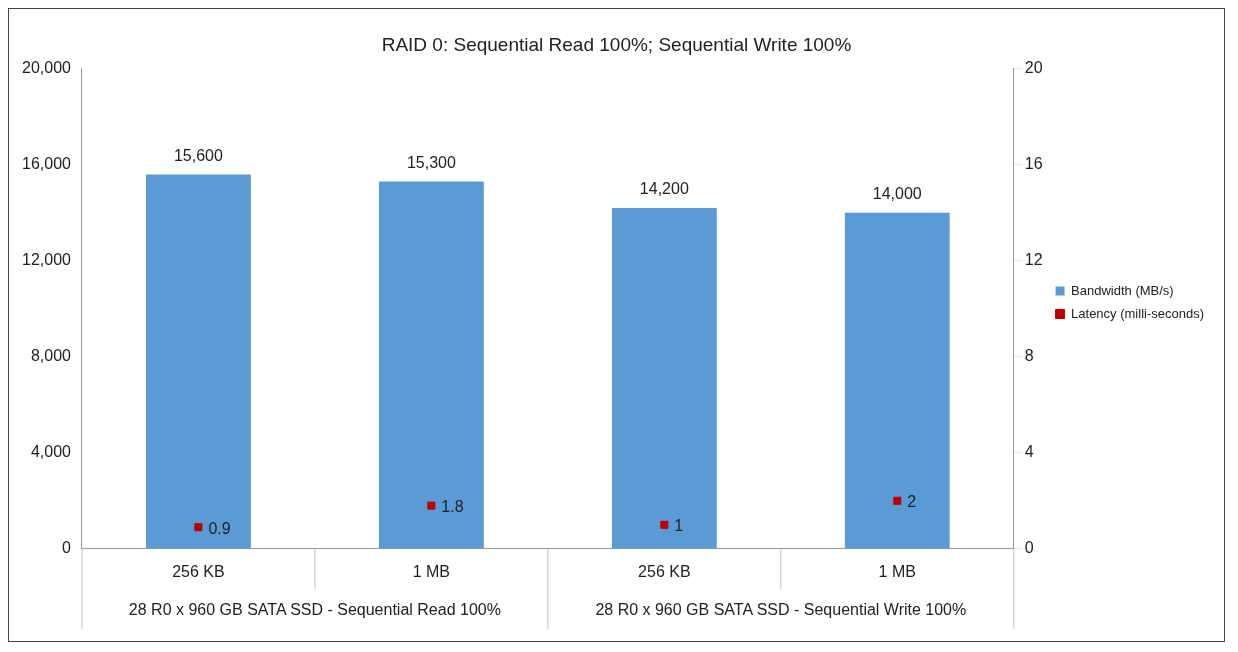 This screenshot has width=1238, height=652. What do you see at coordinates (664, 189) in the screenshot?
I see `data-label: 14,200` at bounding box center [664, 189].